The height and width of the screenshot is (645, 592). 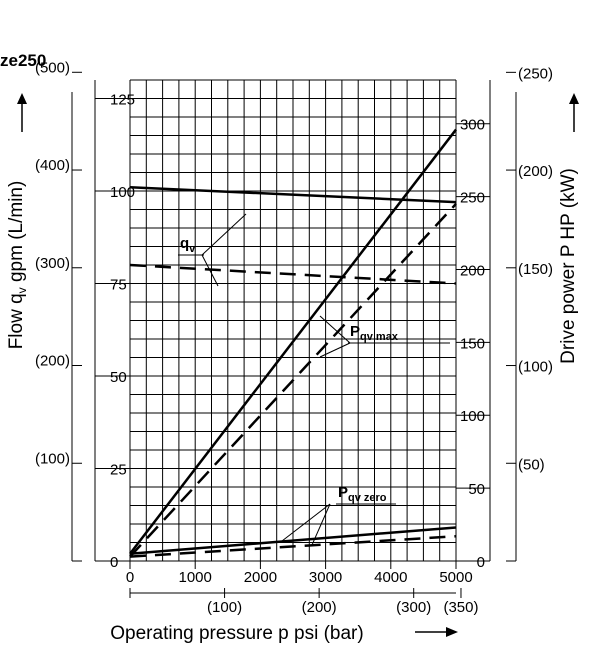 I want to click on y-tick-label-gpm: 75, so click(x=118, y=285).